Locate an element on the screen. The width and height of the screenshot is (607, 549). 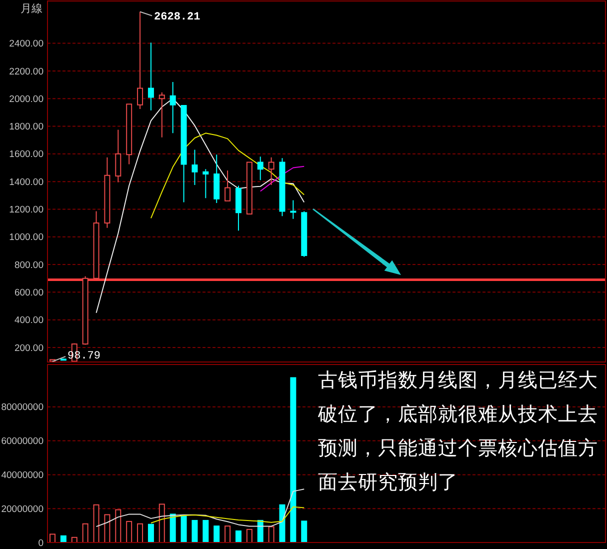
y-tick-label: 2400.00 is located at coordinates (26, 44).